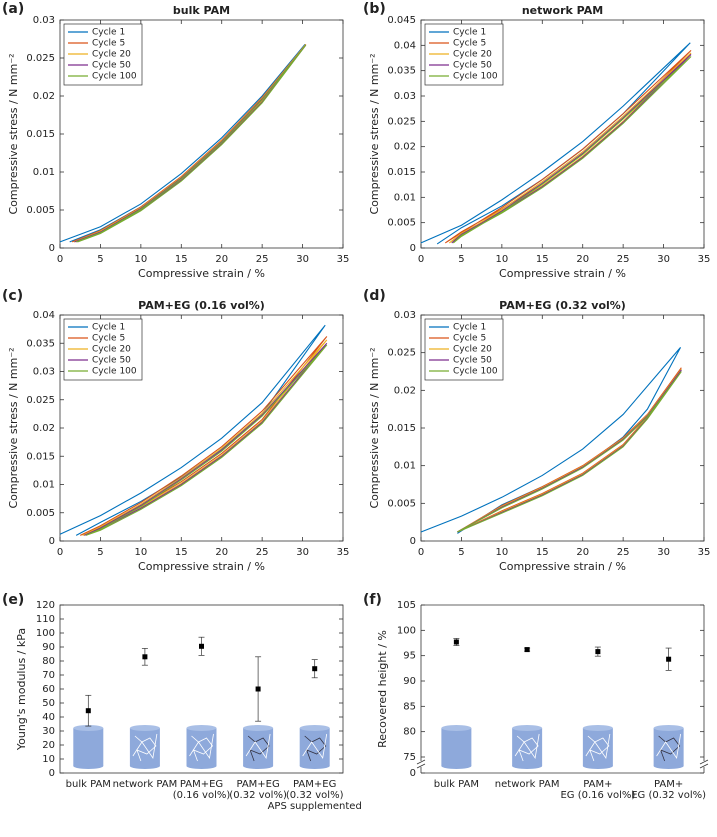  What do you see at coordinates (13, 600) in the screenshot?
I see `panel-label: (e)` at bounding box center [13, 600].